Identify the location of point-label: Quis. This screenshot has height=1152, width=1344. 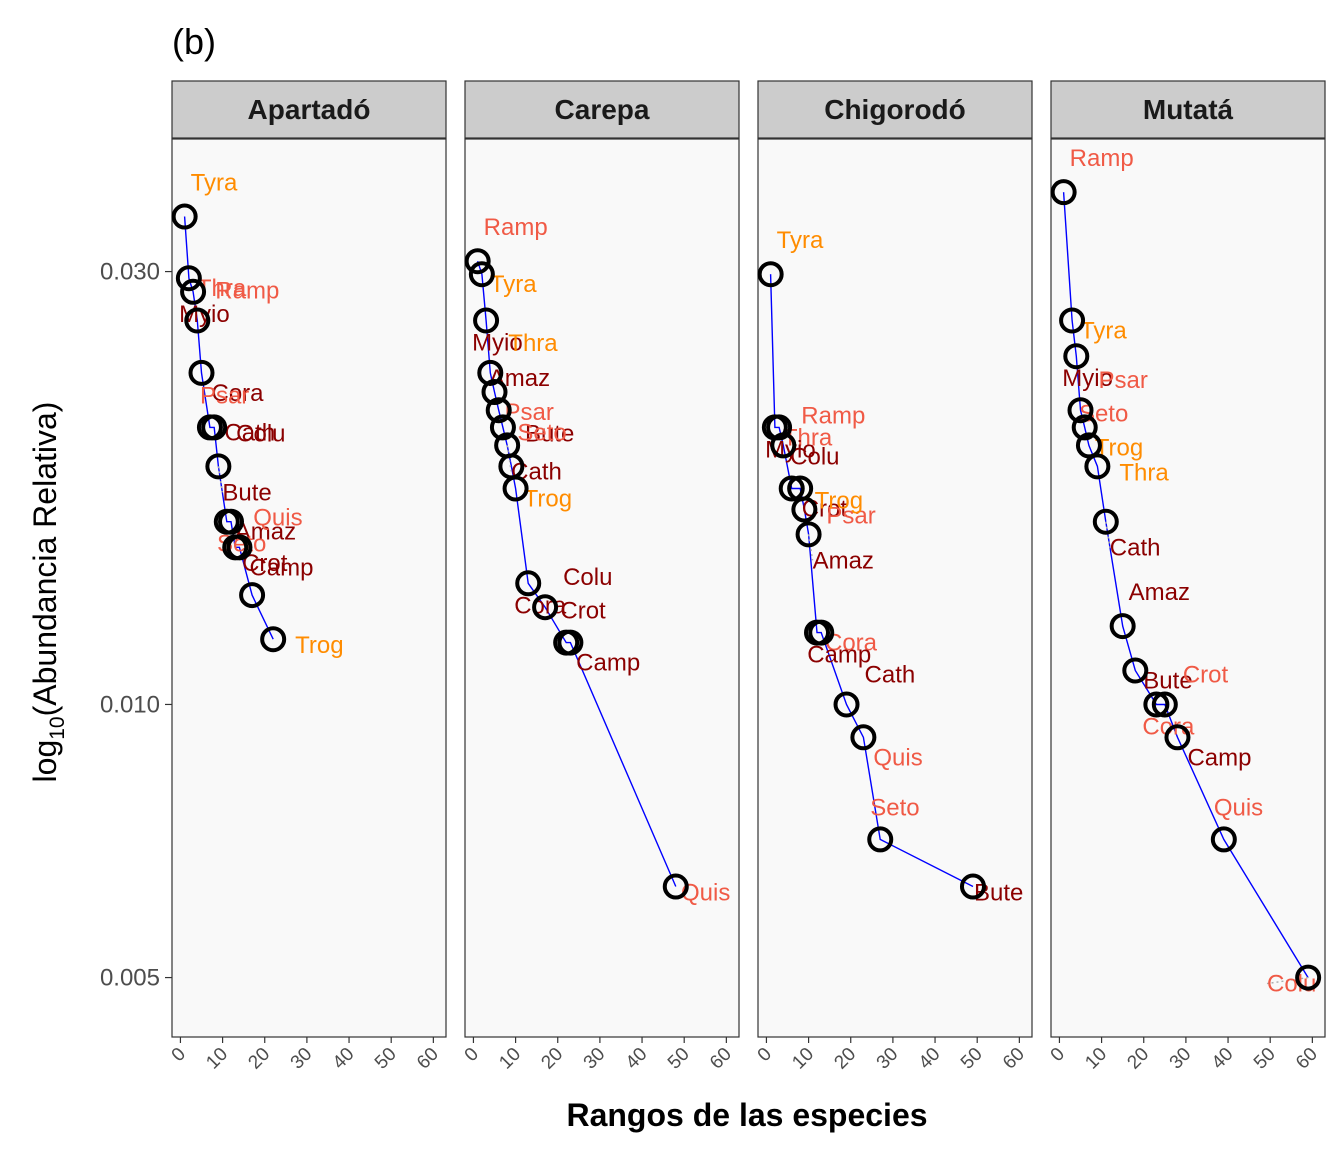
(705, 893).